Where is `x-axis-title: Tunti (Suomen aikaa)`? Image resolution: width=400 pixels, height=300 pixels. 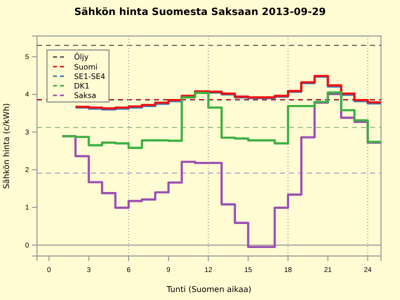 x-axis-title: Tunti (Suomen aikaa) is located at coordinates (209, 289).